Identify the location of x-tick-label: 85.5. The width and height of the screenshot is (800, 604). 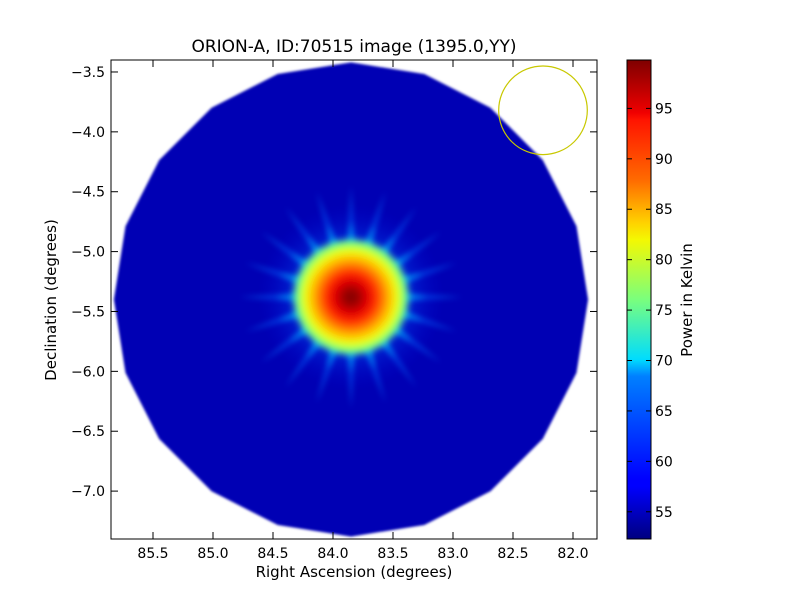
(152, 554).